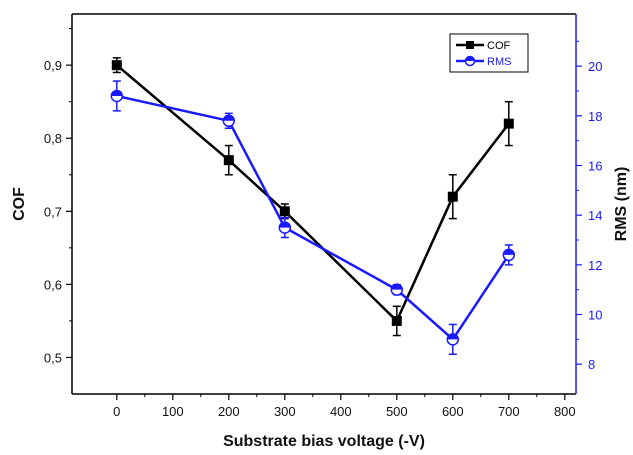 This screenshot has width=633, height=455. What do you see at coordinates (341, 411) in the screenshot?
I see `x-tick-label: 400` at bounding box center [341, 411].